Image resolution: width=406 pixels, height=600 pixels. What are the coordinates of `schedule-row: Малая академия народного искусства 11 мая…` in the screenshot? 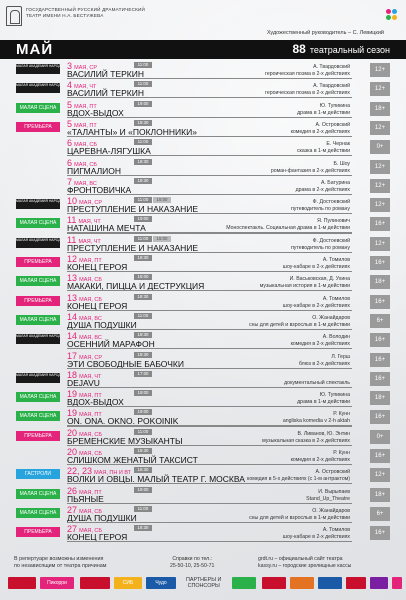 It's located at (203, 244).